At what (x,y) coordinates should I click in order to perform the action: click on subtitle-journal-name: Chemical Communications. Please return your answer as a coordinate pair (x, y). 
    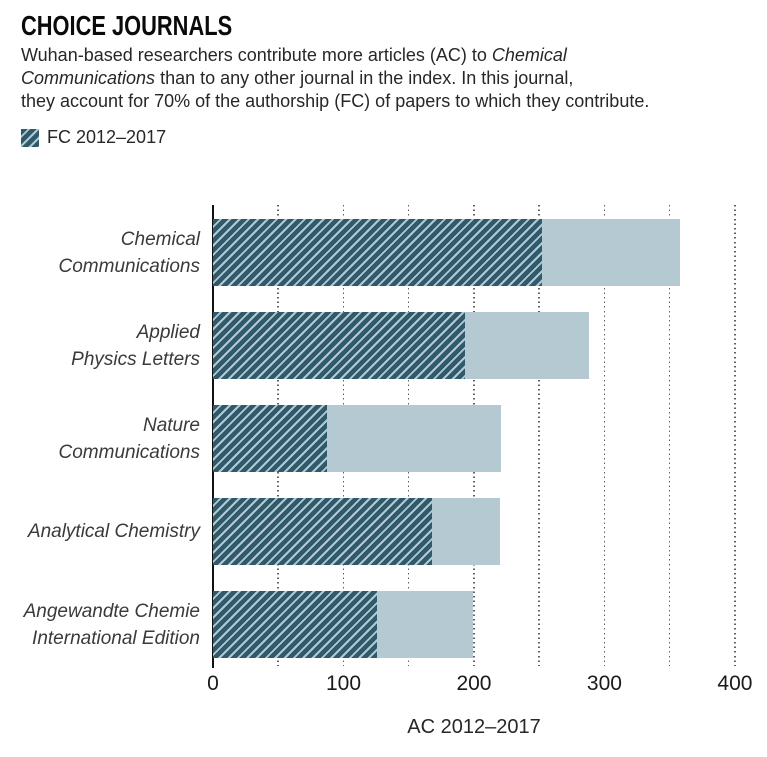
    Looking at the image, I should click on (294, 66).